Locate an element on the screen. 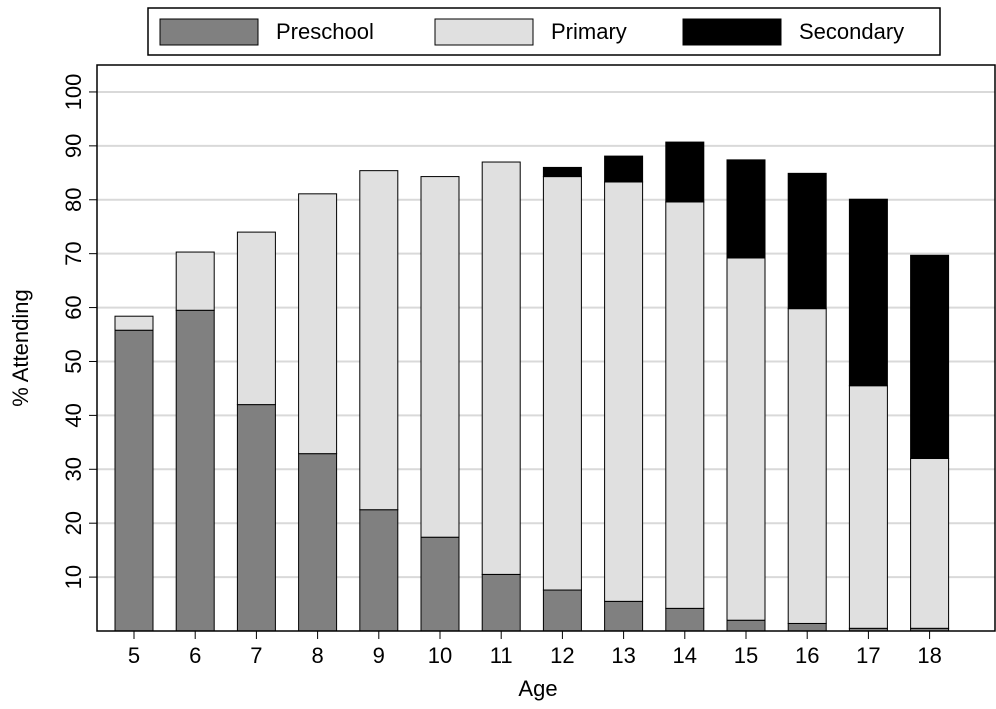 The width and height of the screenshot is (996, 709). x-tick-label: 12 is located at coordinates (562, 655).